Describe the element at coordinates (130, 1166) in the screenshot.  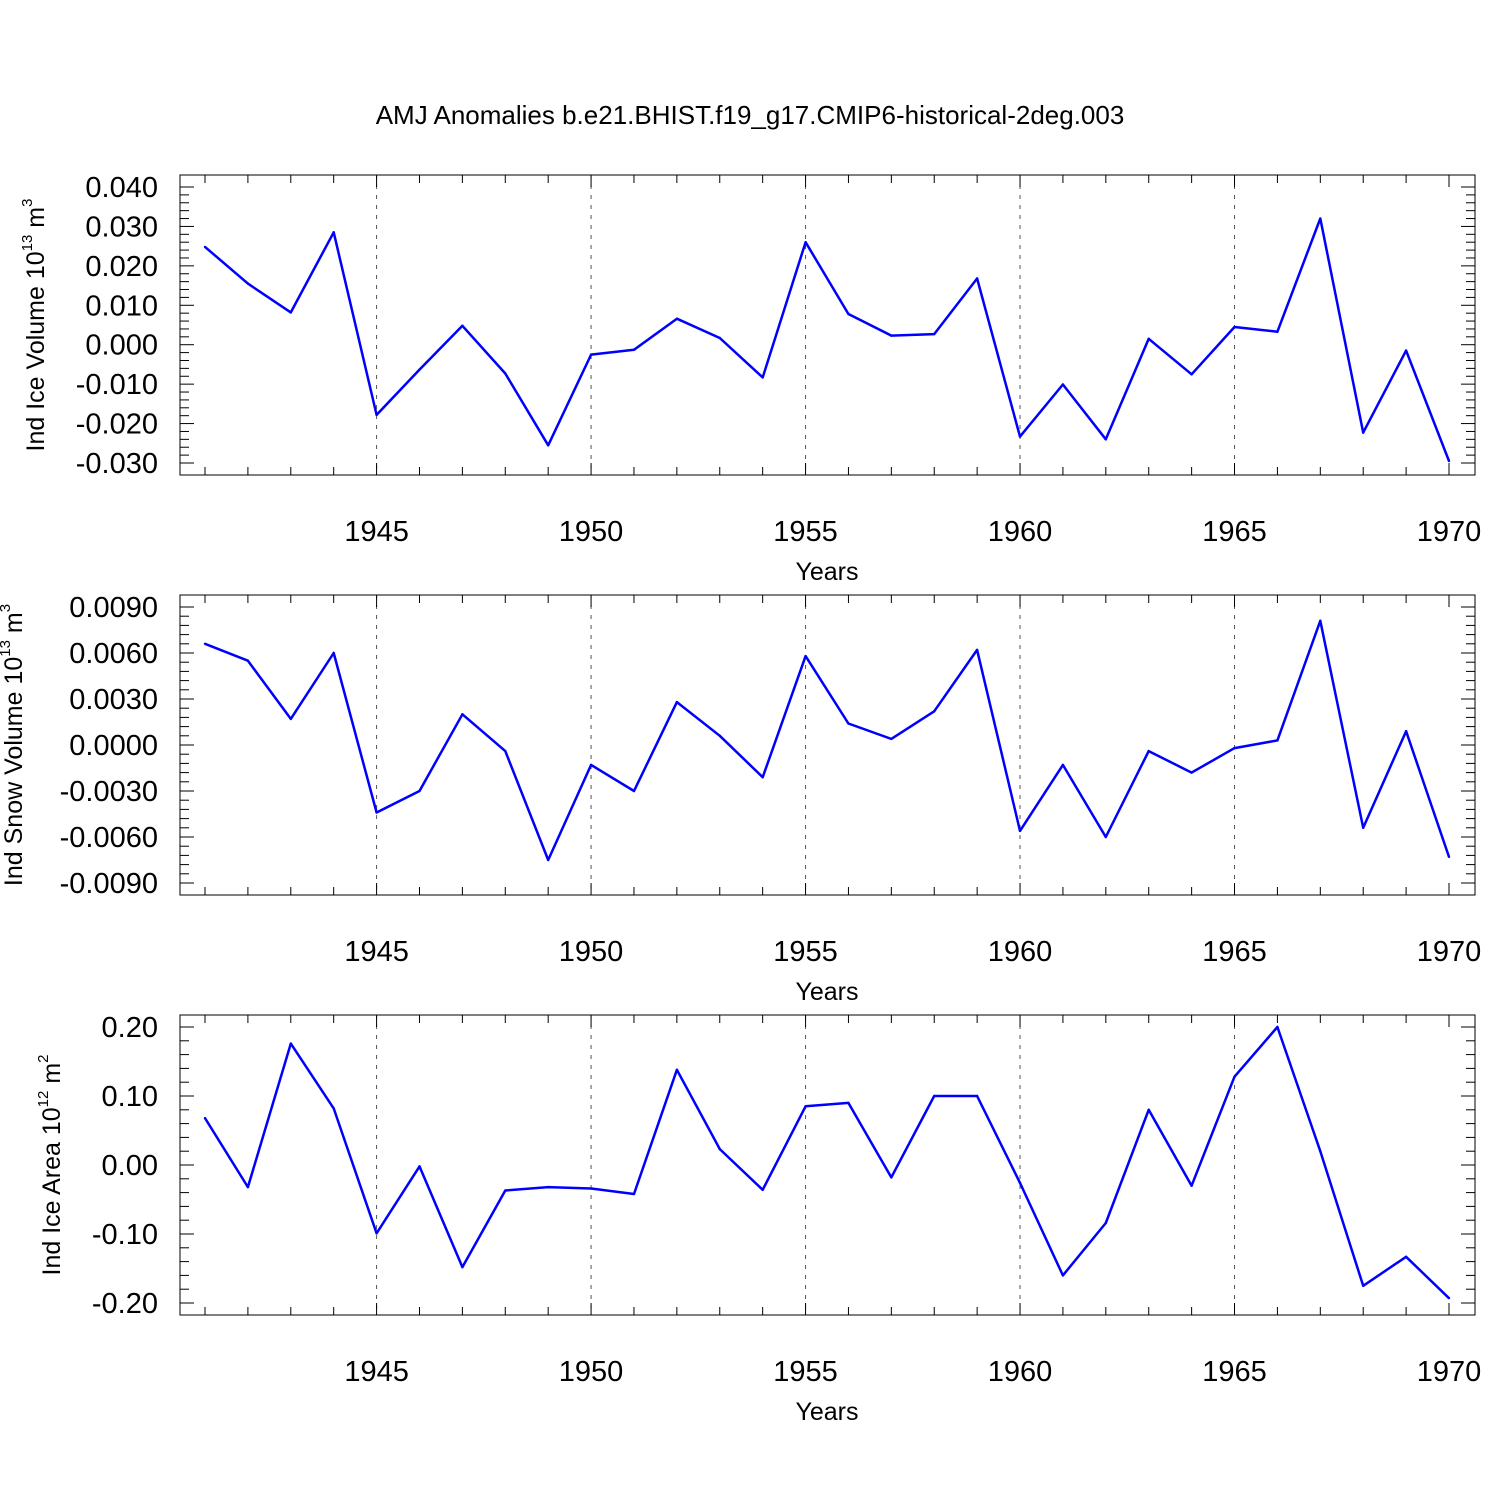
I see `y-tick-label: 0.00` at that location.